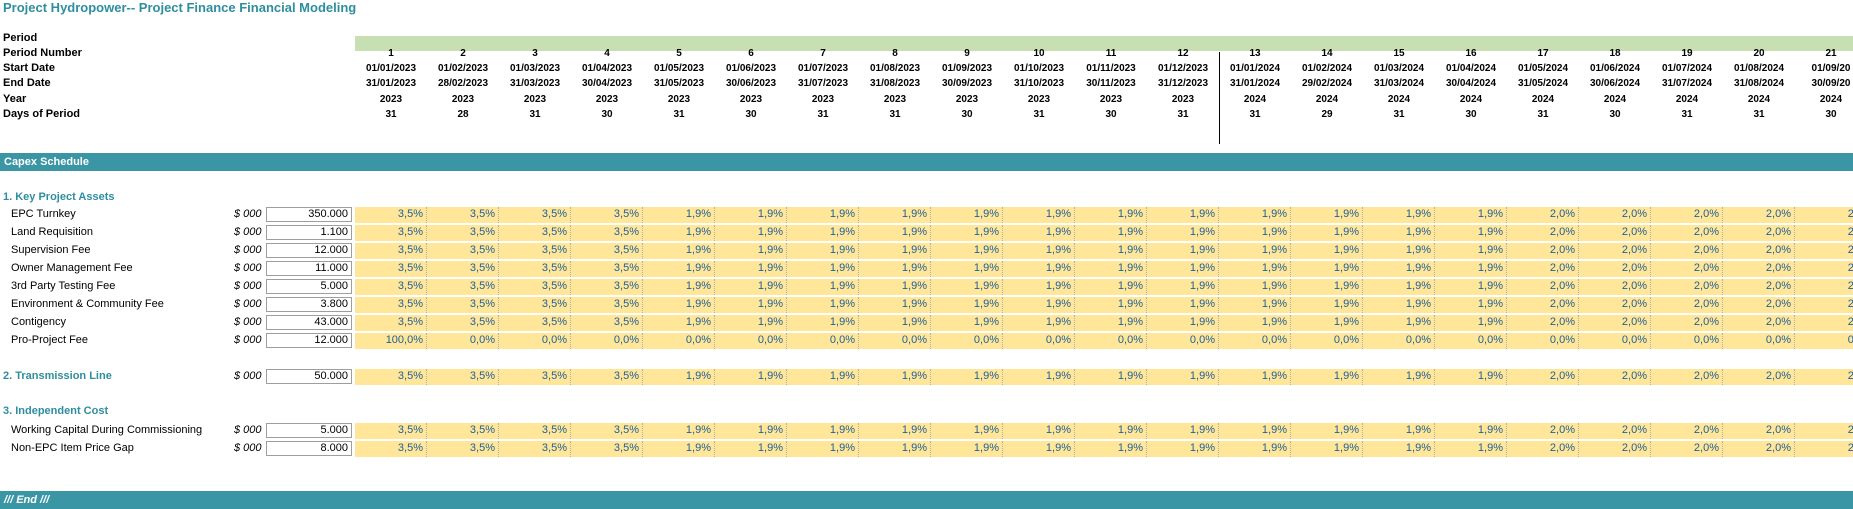  Describe the element at coordinates (309, 304) in the screenshot. I see `cost-input-cell: 3.800` at that location.